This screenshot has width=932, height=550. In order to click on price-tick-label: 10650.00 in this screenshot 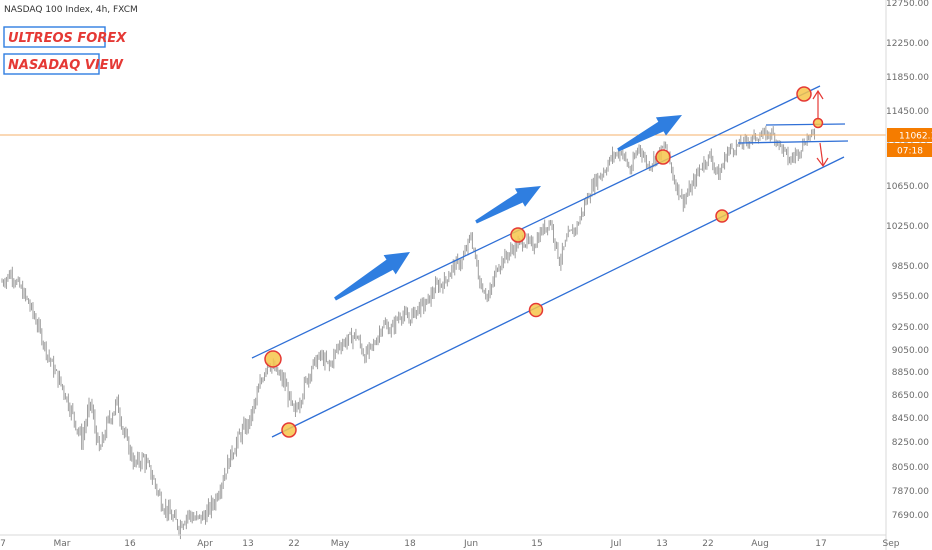, I will do `click(907, 187)`.